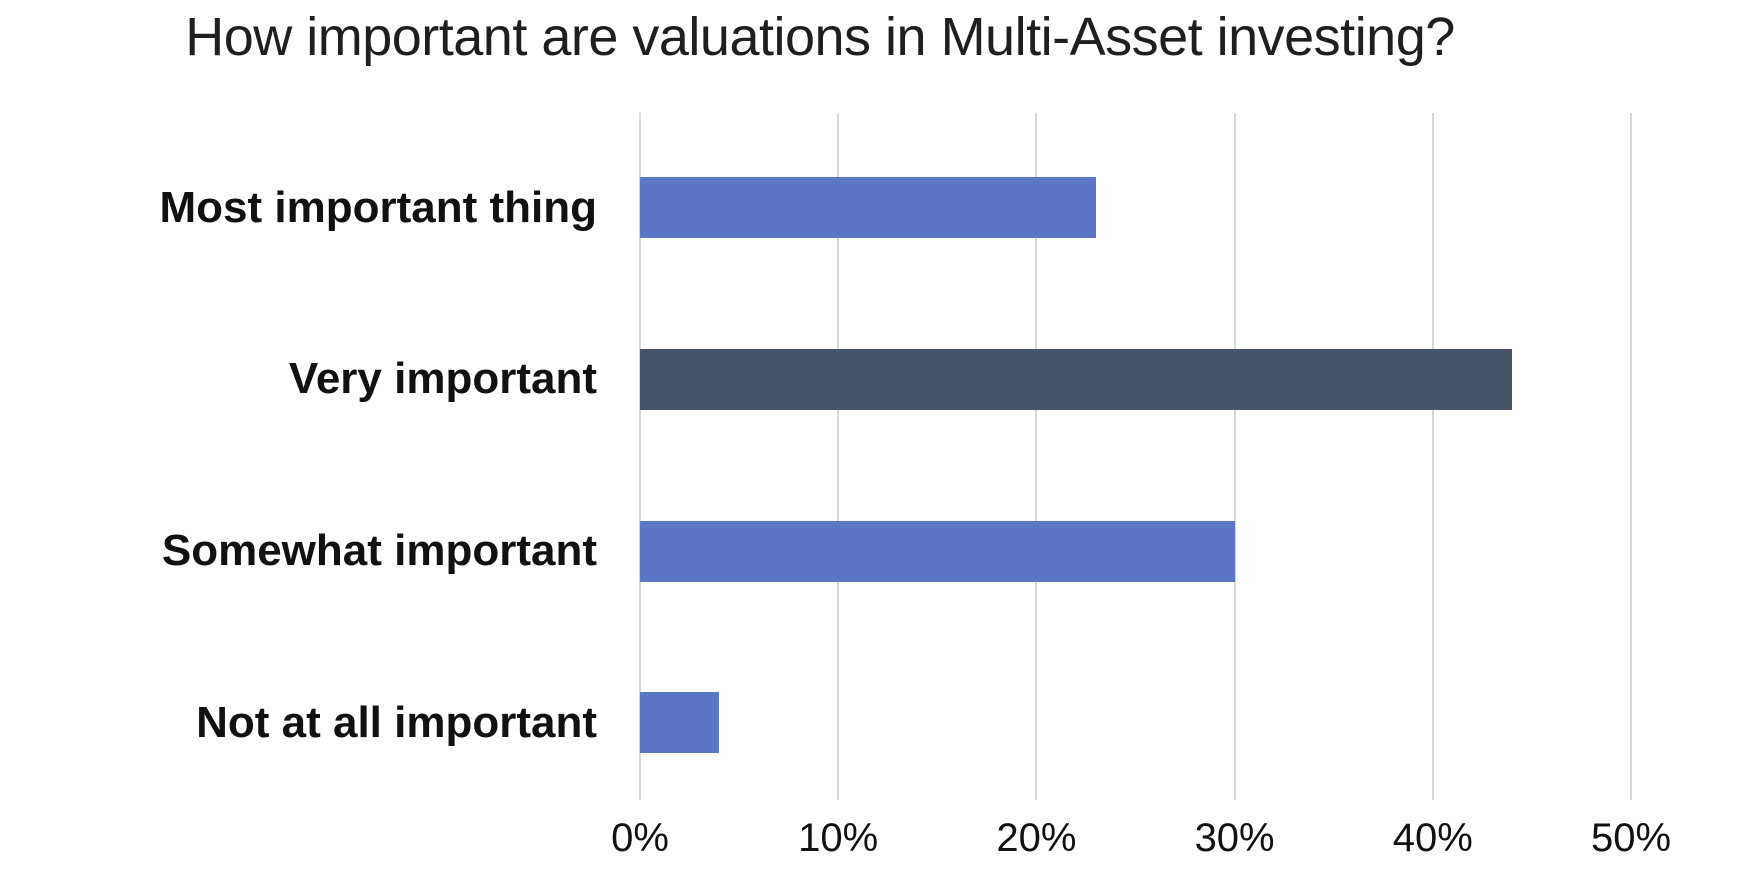 This screenshot has height=885, width=1742. Describe the element at coordinates (378, 207) in the screenshot. I see `category-label-most-important-thing: Most important thing` at that location.